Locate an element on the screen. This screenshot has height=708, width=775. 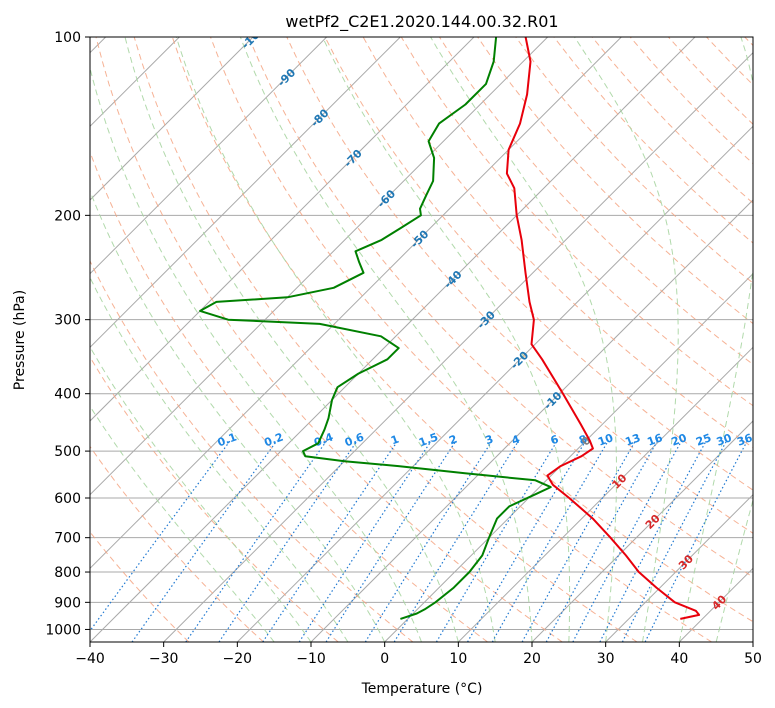
y-tick-label: 800 is located at coordinates (67, 573).